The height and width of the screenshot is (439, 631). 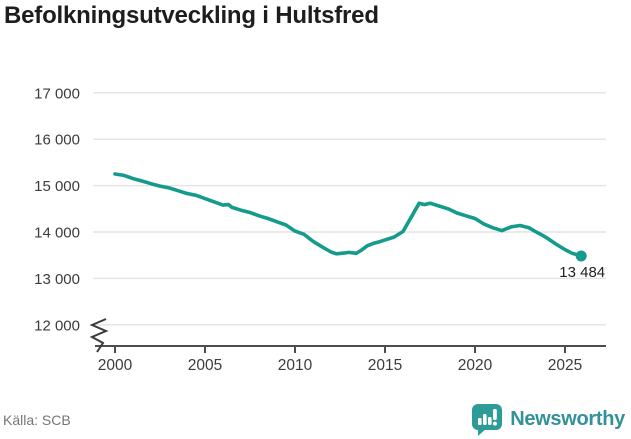 I want to click on y-axis-tick-label: 12 000, so click(x=57, y=325).